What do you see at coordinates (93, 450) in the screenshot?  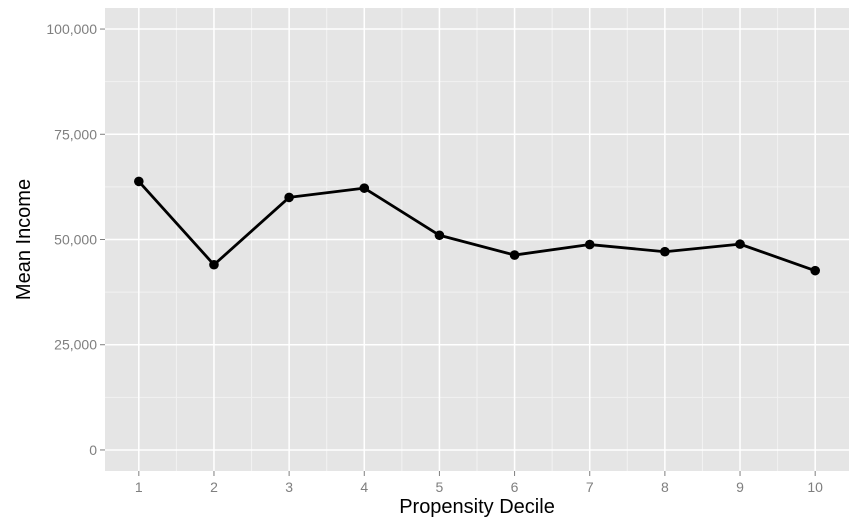 I see `y-tick-label: 0` at bounding box center [93, 450].